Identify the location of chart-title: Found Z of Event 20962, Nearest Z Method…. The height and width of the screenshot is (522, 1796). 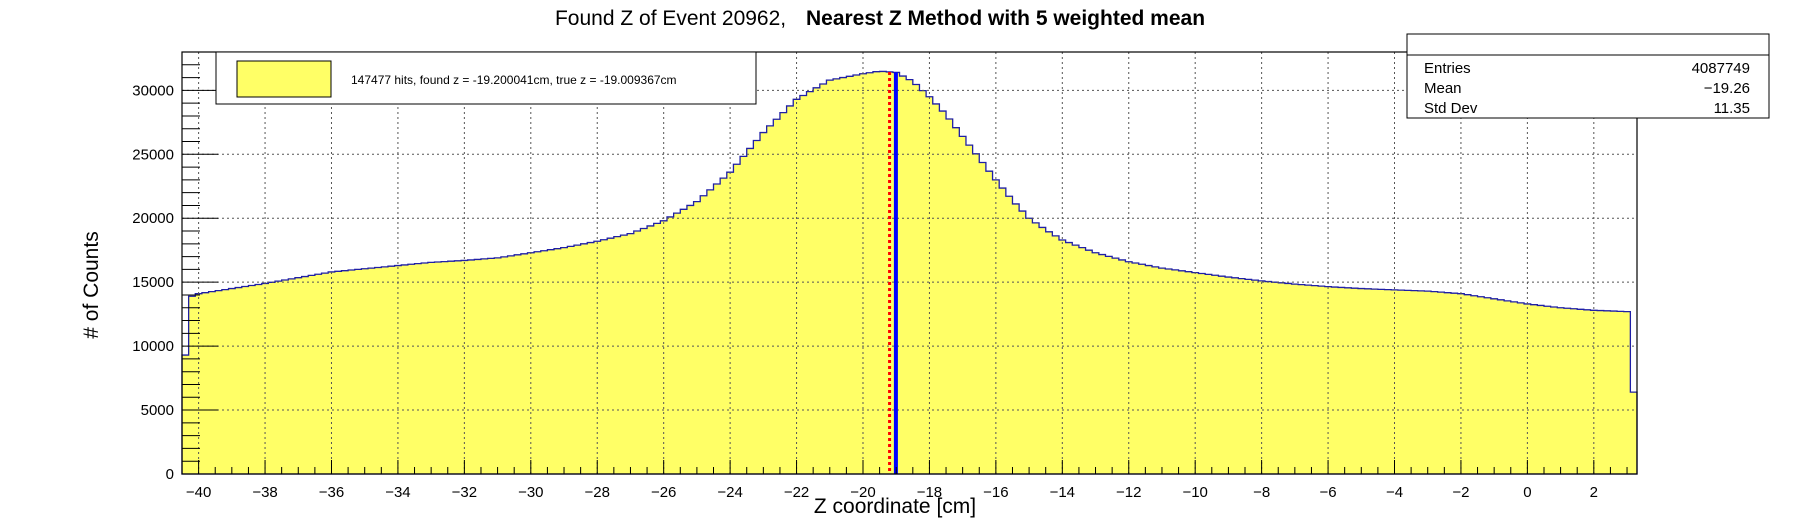
(880, 18).